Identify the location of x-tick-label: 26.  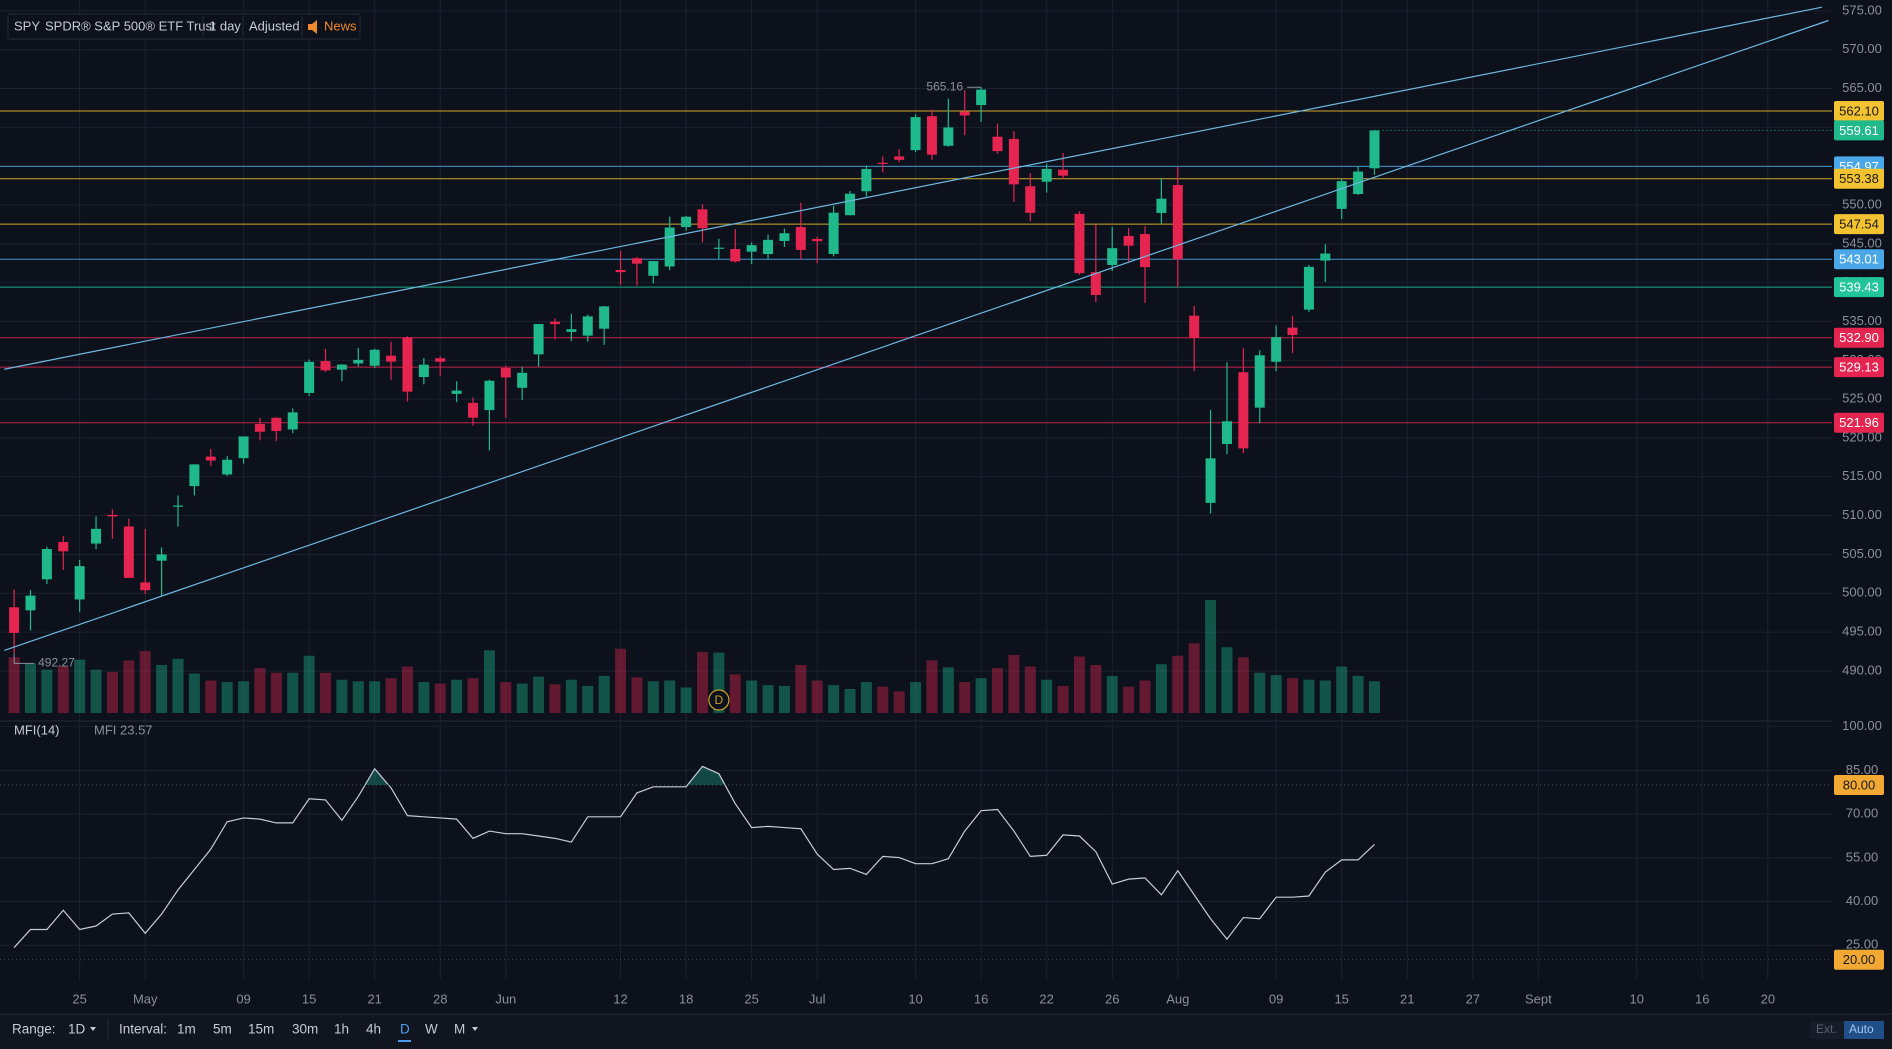
(1112, 998).